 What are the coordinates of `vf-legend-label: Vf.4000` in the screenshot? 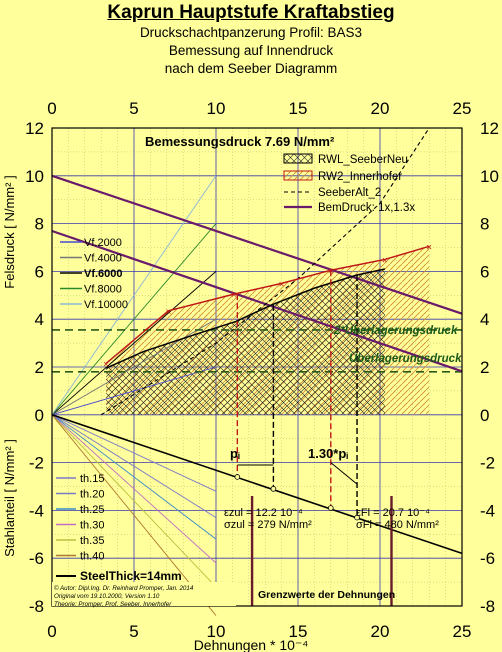 It's located at (103, 259).